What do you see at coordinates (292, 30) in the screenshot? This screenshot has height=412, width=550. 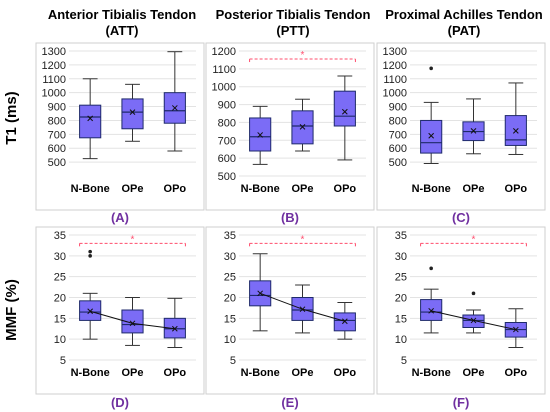 I see `column-title-ptt-line2: (PTT)` at bounding box center [292, 30].